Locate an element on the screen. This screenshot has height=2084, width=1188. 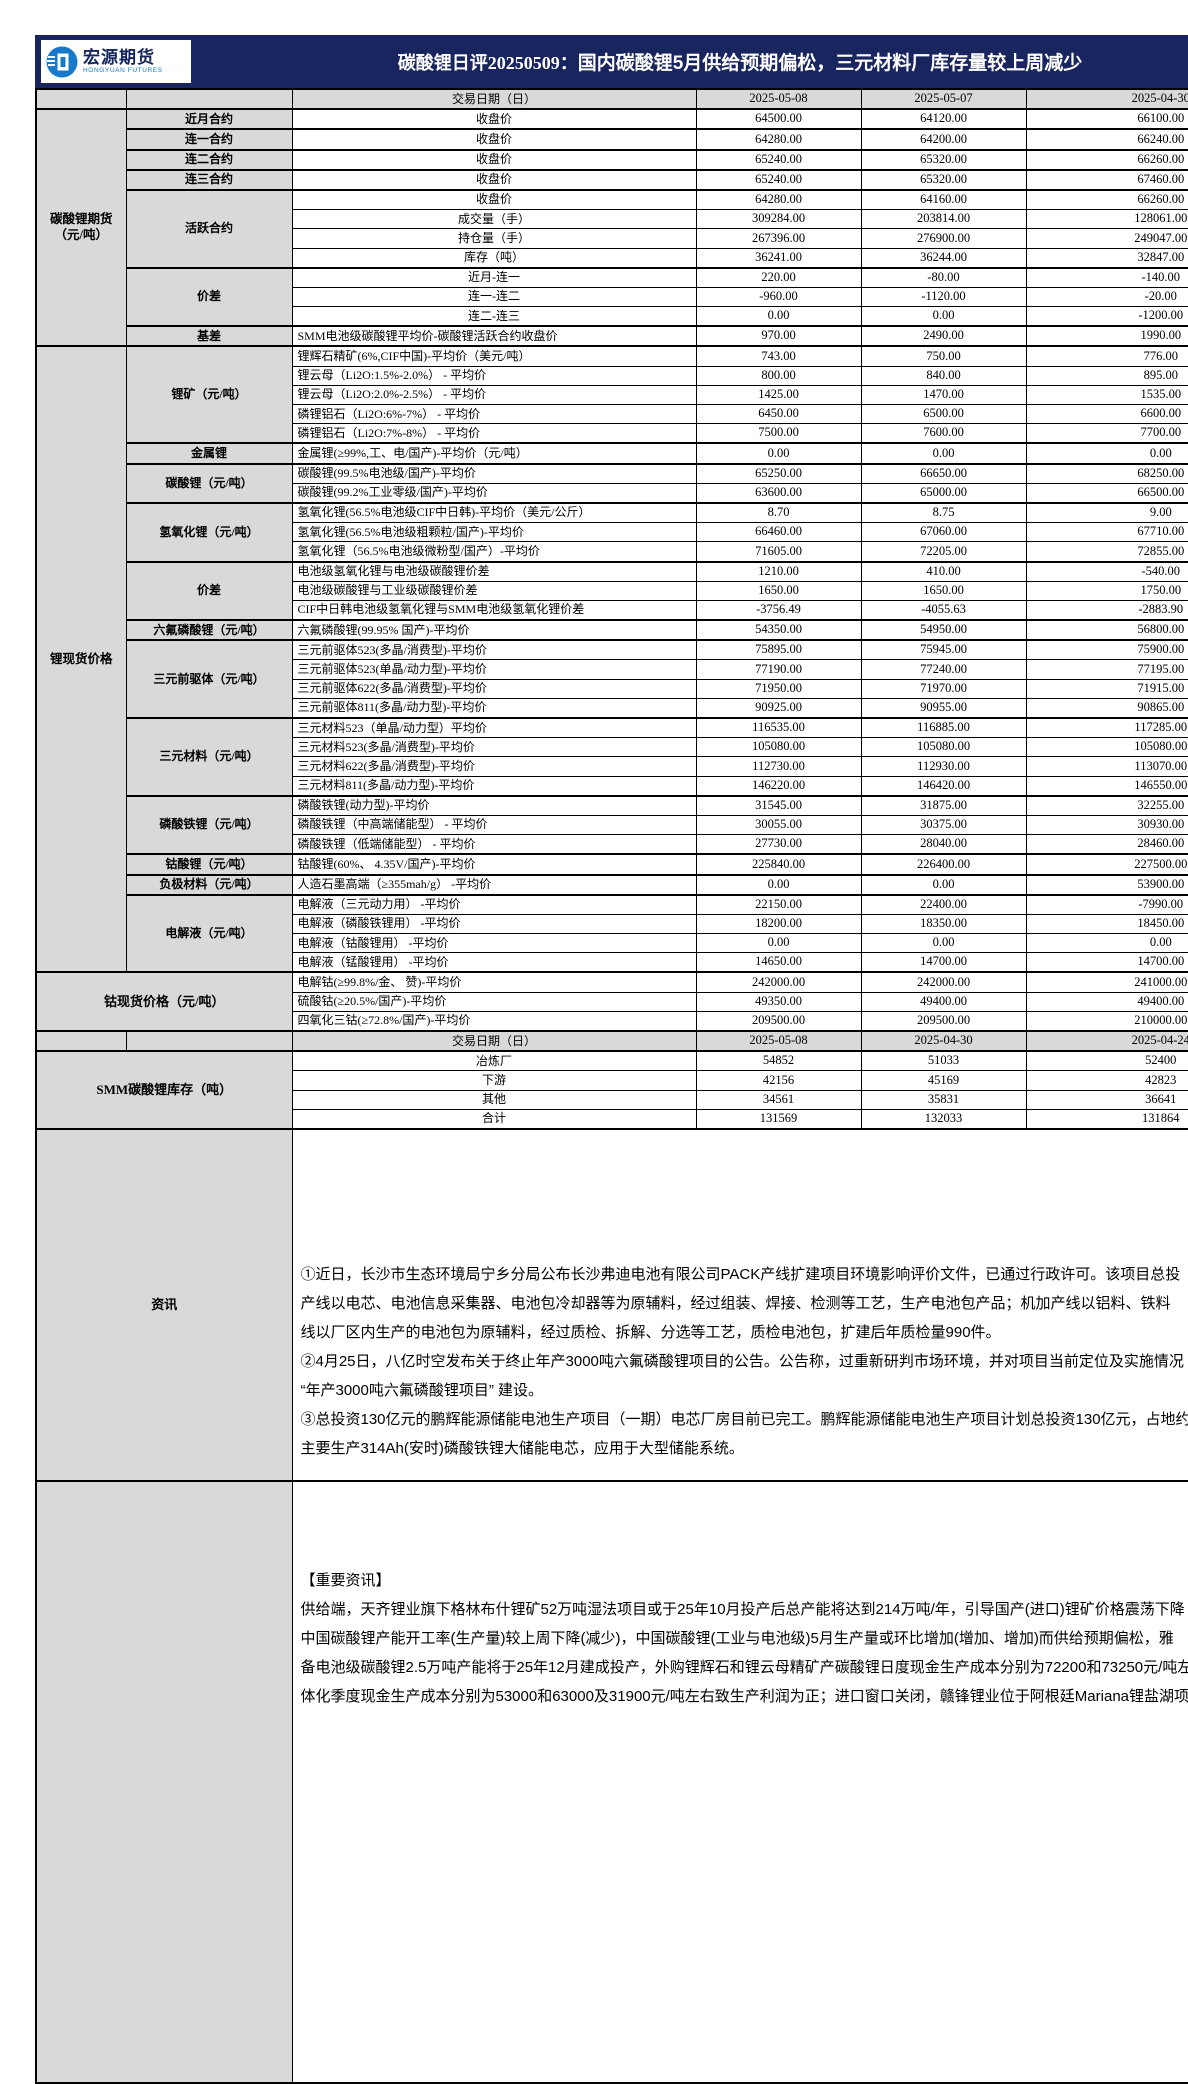
metric-cell: 四氧化三钴(≥72.8%/国产)-平均价 is located at coordinates (494, 1021).